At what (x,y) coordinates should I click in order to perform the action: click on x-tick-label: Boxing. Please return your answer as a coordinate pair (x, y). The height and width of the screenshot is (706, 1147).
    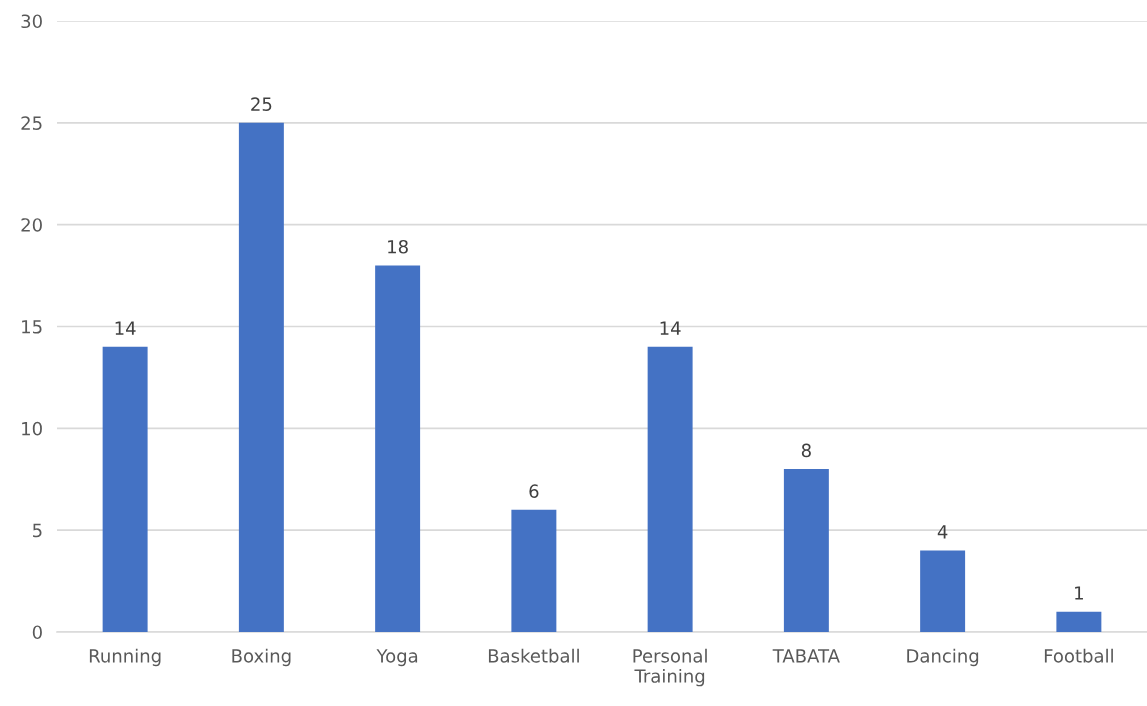
    Looking at the image, I should click on (261, 657).